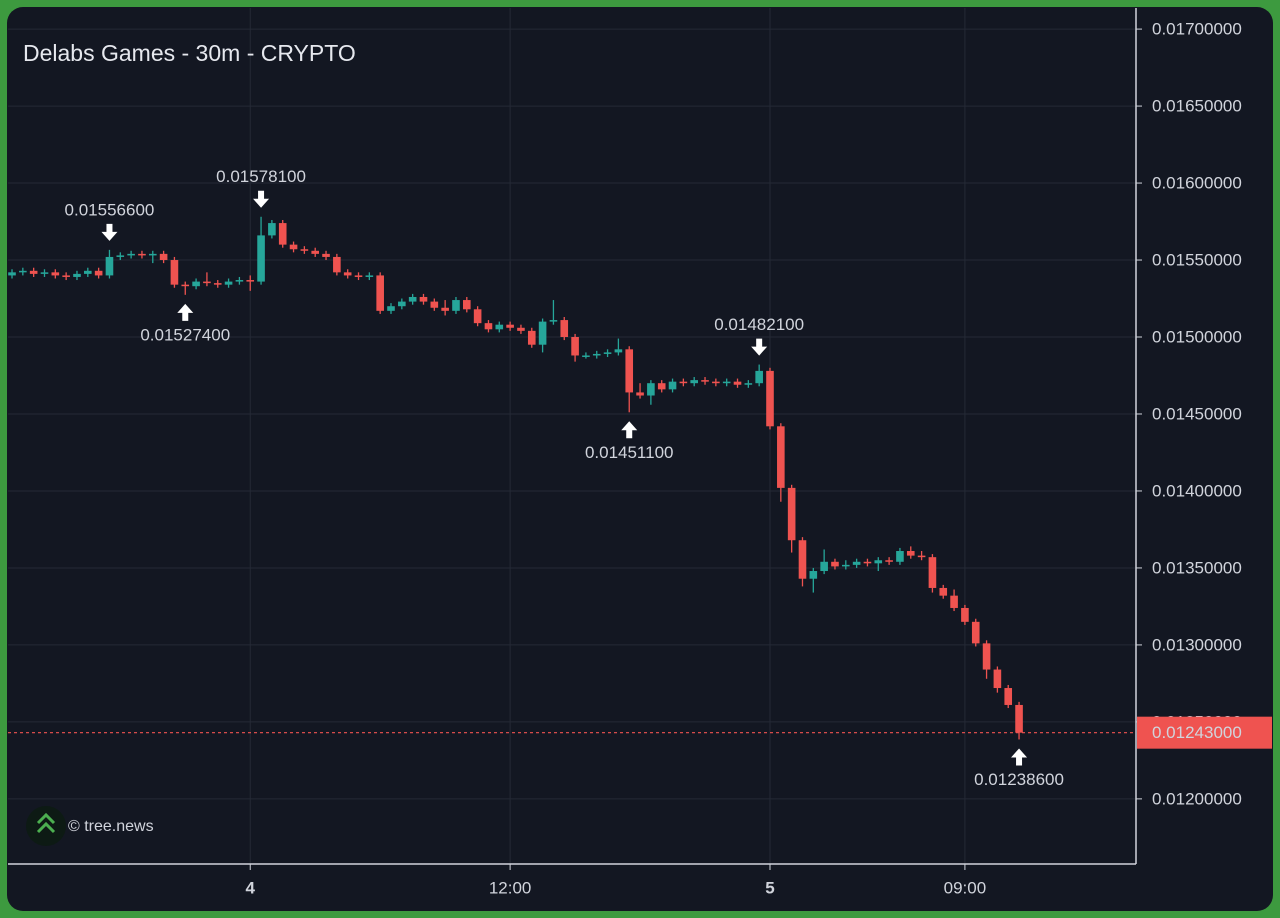 This screenshot has width=1280, height=918. Describe the element at coordinates (250, 887) in the screenshot. I see `x-tick-label: 4` at that location.